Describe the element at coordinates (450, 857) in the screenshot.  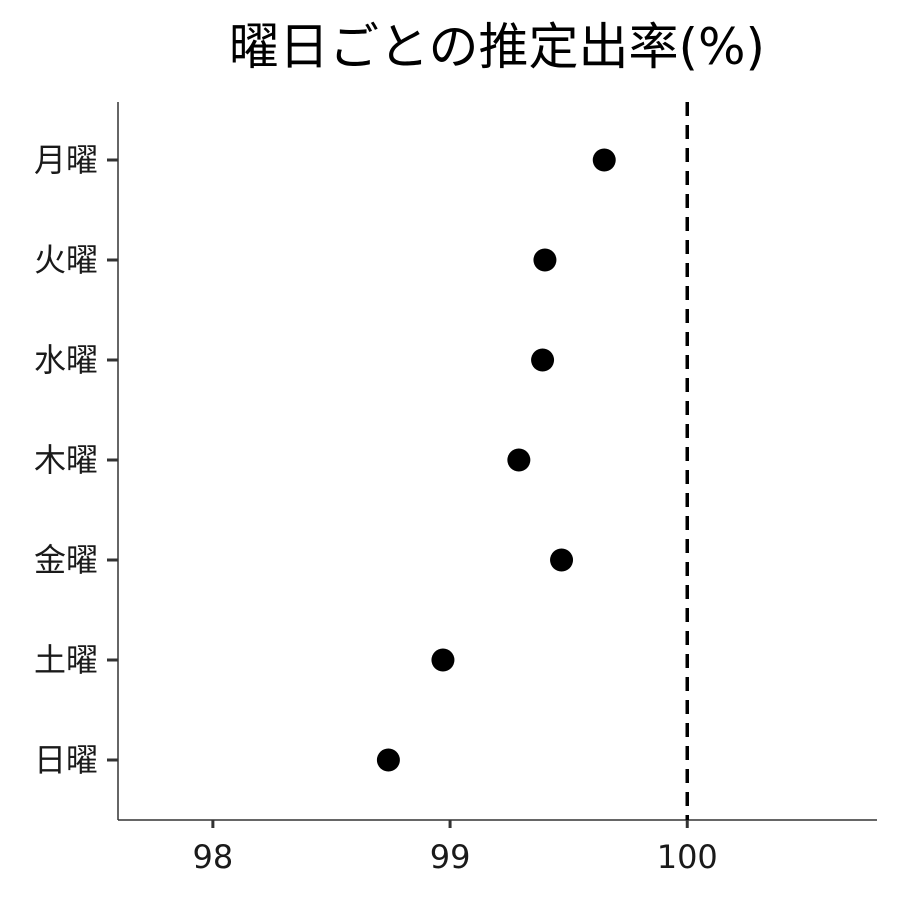
I see `x-tick-label: 99` at that location.